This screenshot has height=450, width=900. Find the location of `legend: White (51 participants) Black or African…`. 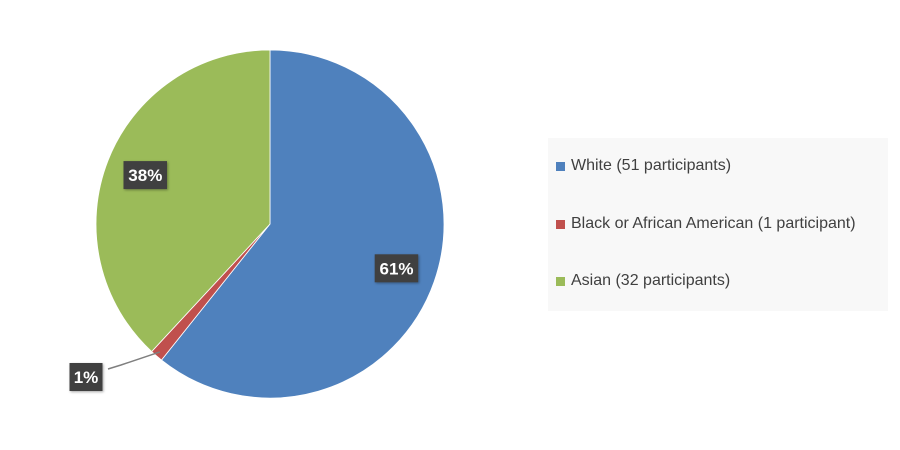

legend: White (51 participants) Black or African… is located at coordinates (718, 224).